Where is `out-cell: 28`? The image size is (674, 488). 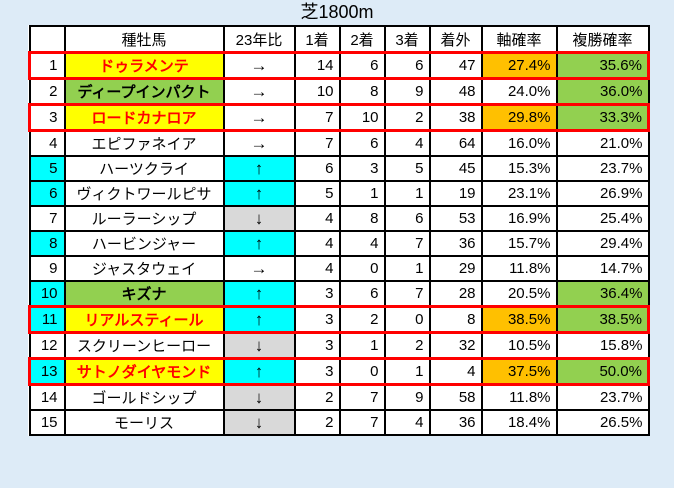 out-cell: 28 is located at coordinates (455, 294).